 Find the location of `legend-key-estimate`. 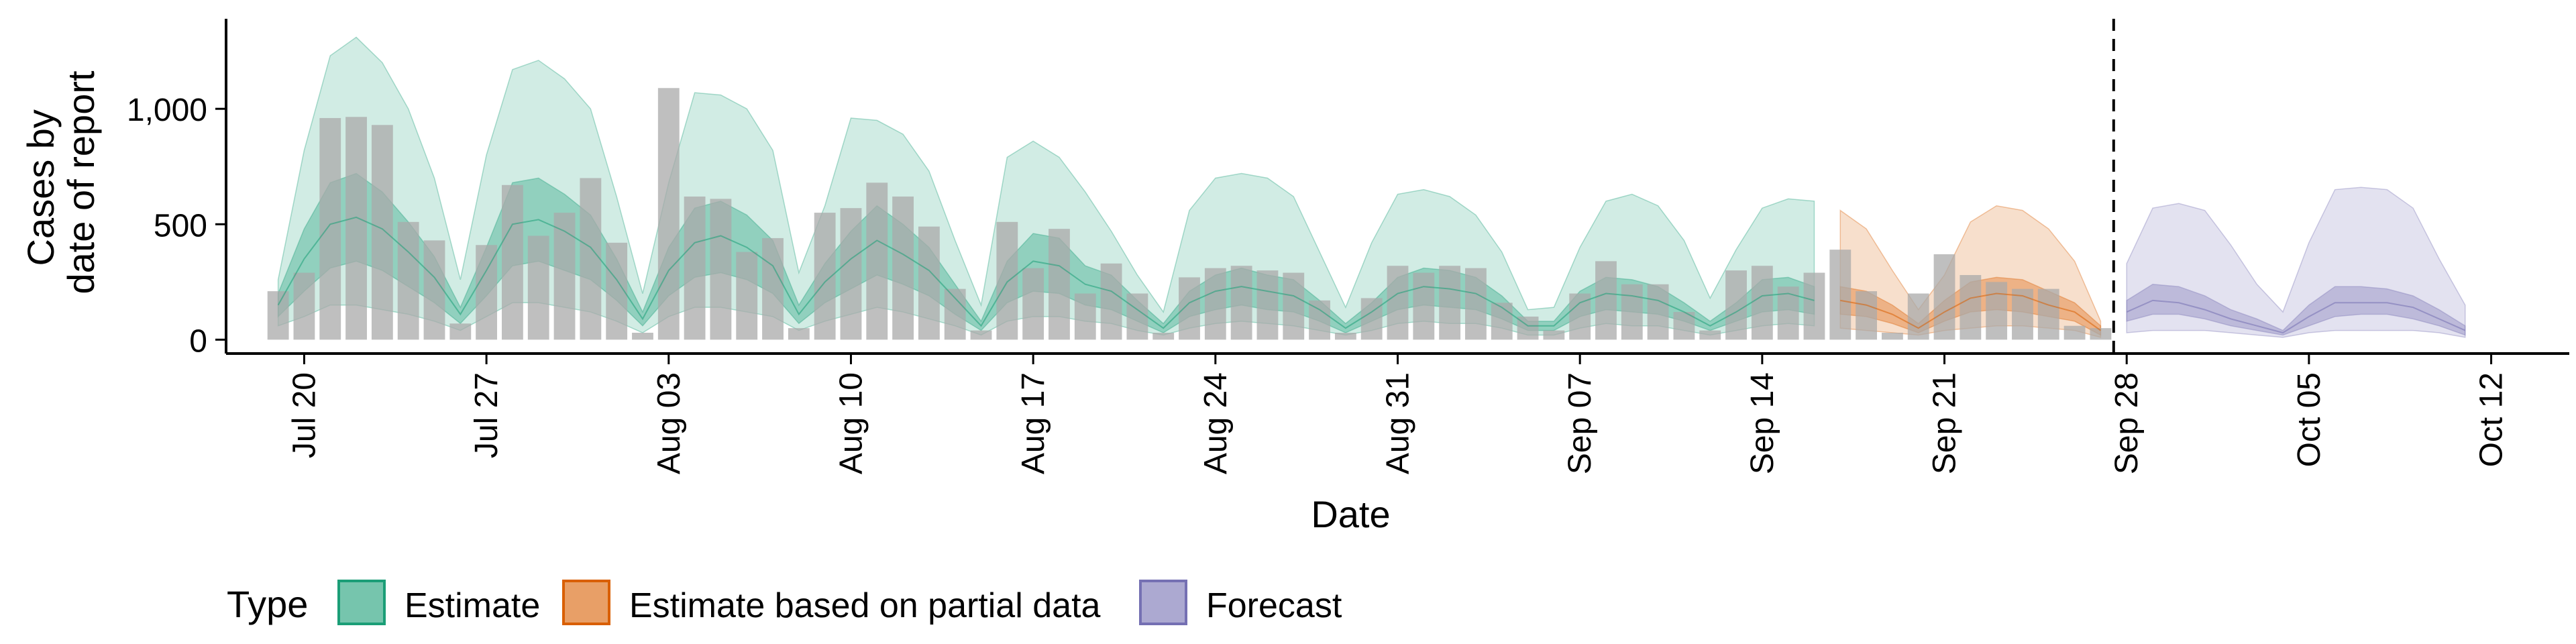

legend-key-estimate is located at coordinates (361, 602).